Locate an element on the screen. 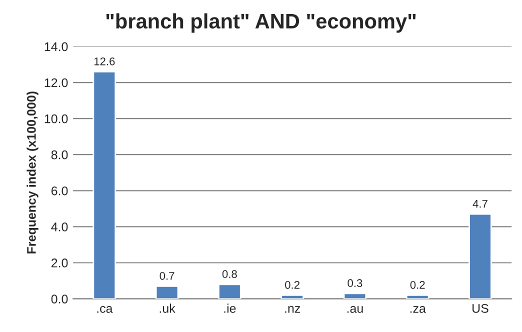 The height and width of the screenshot is (332, 522). y-axis-title: Frequency index (x100,000) is located at coordinates (32, 173).